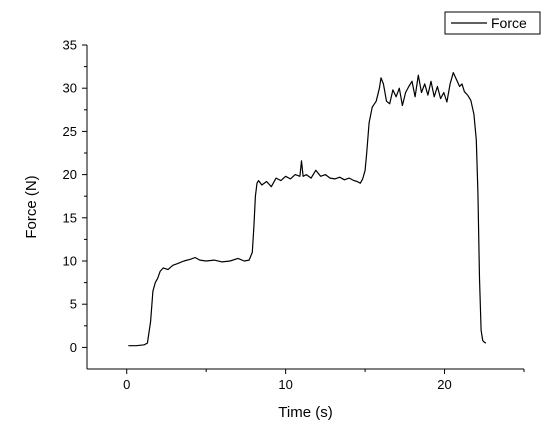 This screenshot has height=435, width=550. Describe the element at coordinates (73, 347) in the screenshot. I see `y-tick-label: 0` at that location.